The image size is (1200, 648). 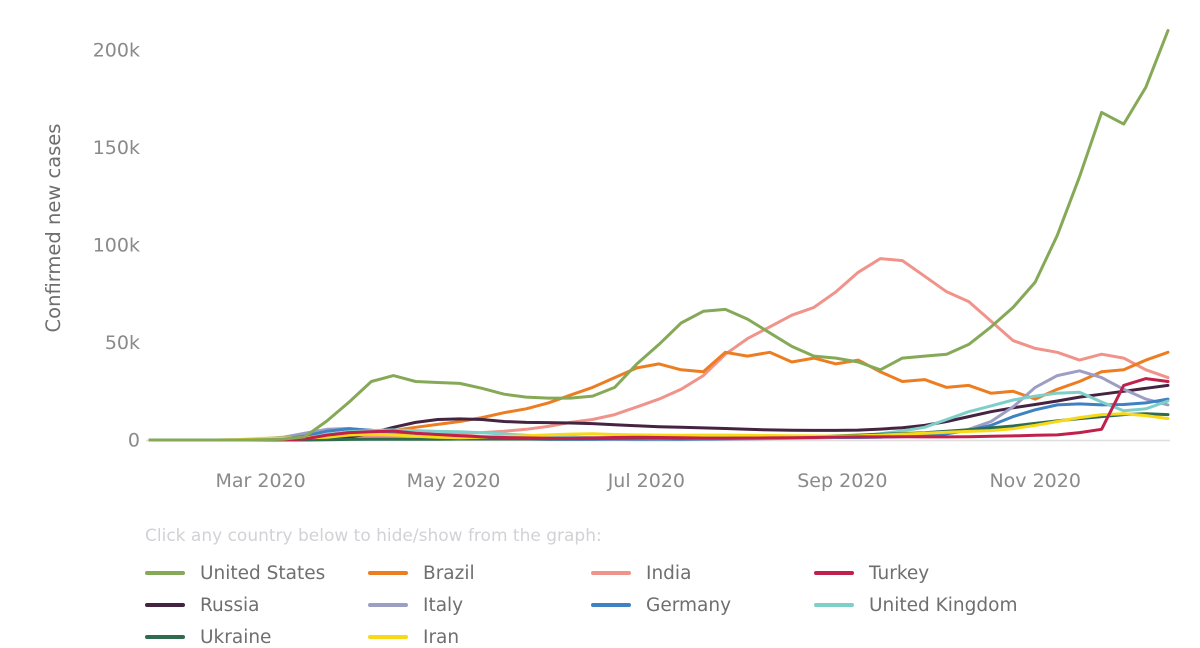 I want to click on y-tick-label: 0, so click(x=134, y=441).